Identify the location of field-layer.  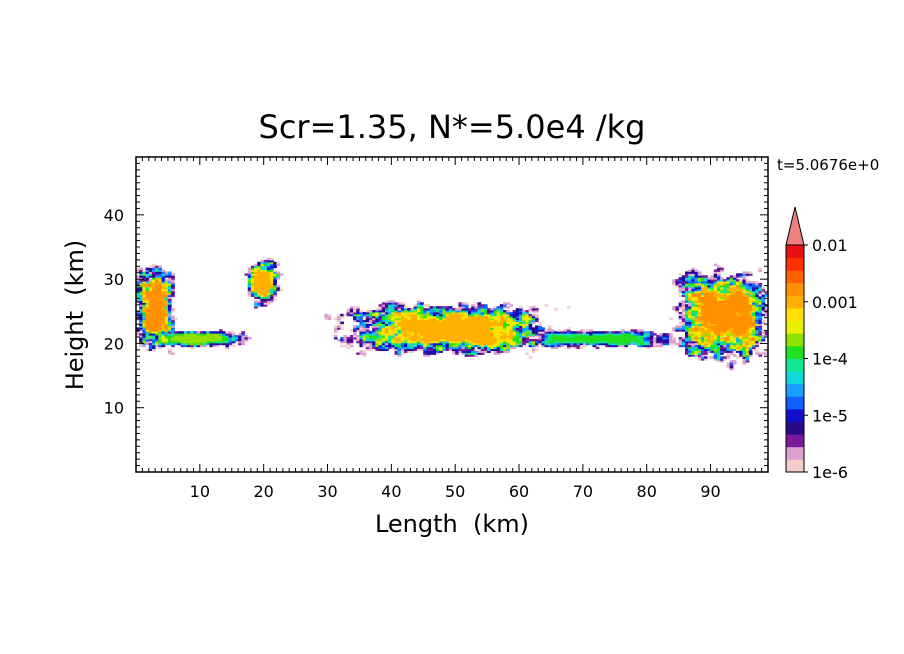
(452, 314).